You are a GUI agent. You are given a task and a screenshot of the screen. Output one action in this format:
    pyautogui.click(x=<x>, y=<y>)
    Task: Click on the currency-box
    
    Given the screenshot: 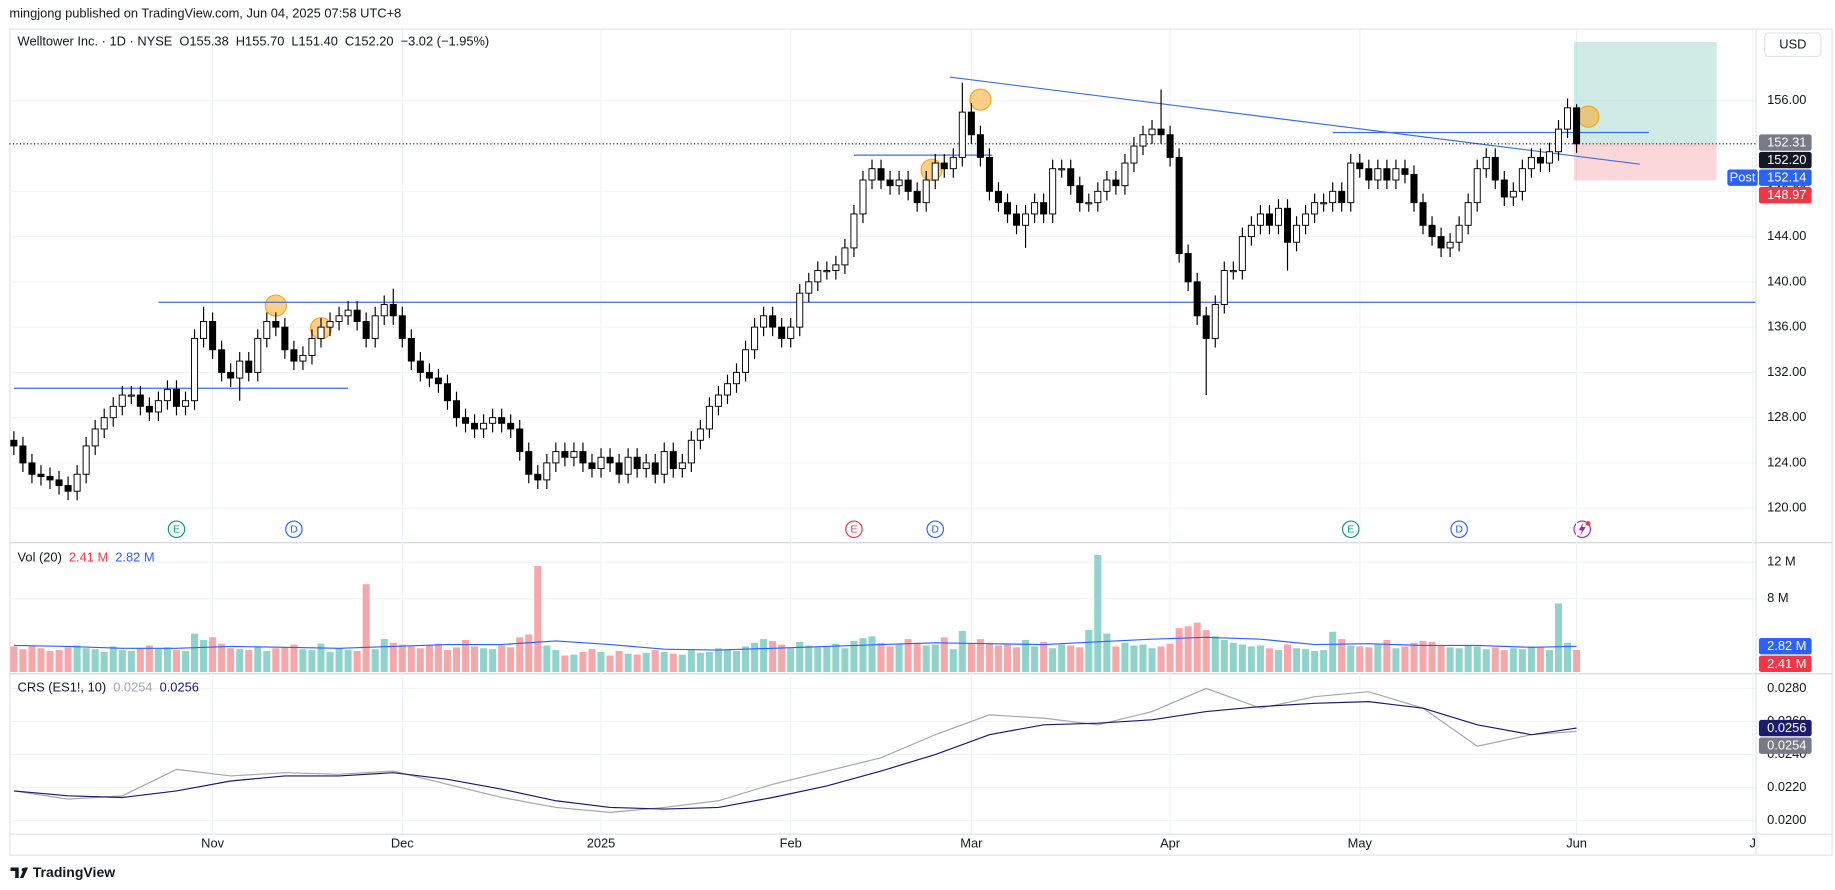 What is the action you would take?
    pyautogui.click(x=1793, y=45)
    